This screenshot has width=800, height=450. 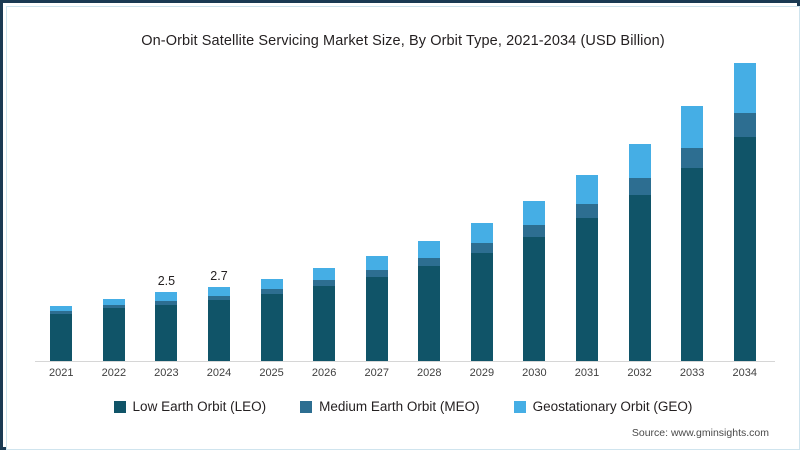 What do you see at coordinates (324, 283) in the screenshot?
I see `bar-segment-meo-2026` at bounding box center [324, 283].